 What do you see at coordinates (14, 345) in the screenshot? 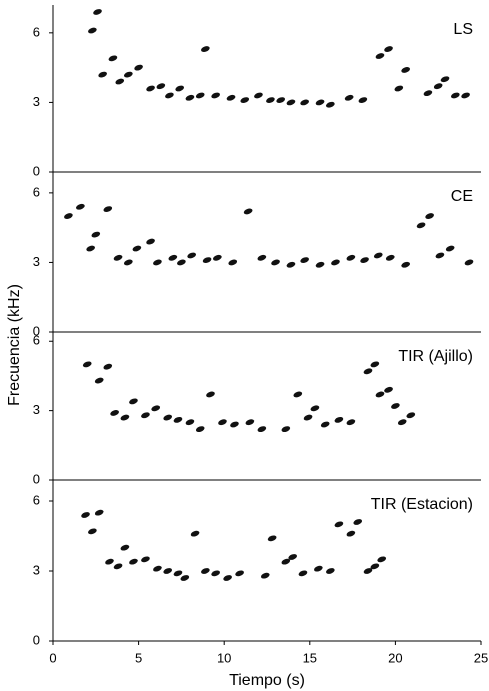
I see `y-axis-label: Frecuencia (kHz)` at bounding box center [14, 345].